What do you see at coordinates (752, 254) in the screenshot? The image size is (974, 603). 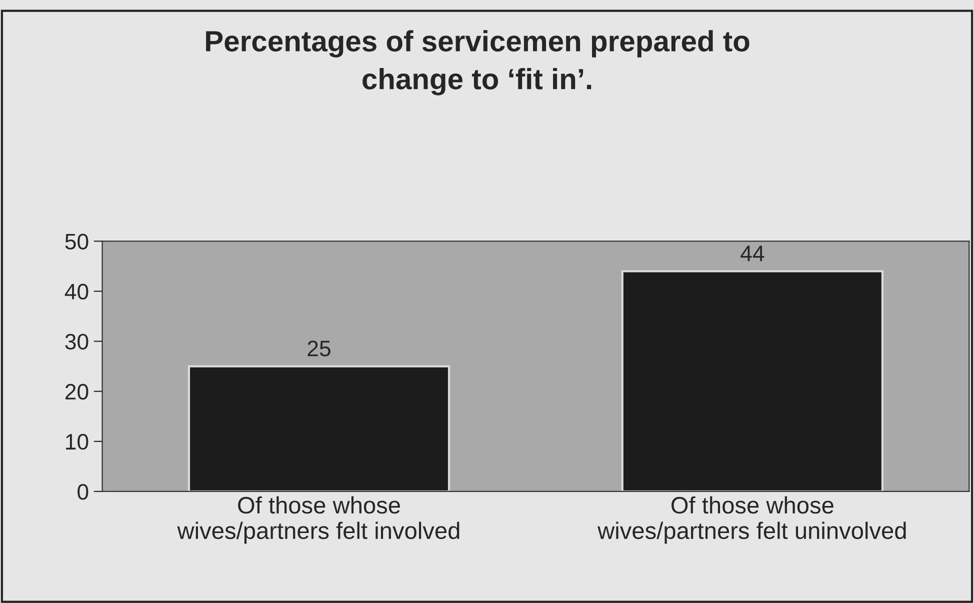 I see `data-label: 44` at bounding box center [752, 254].